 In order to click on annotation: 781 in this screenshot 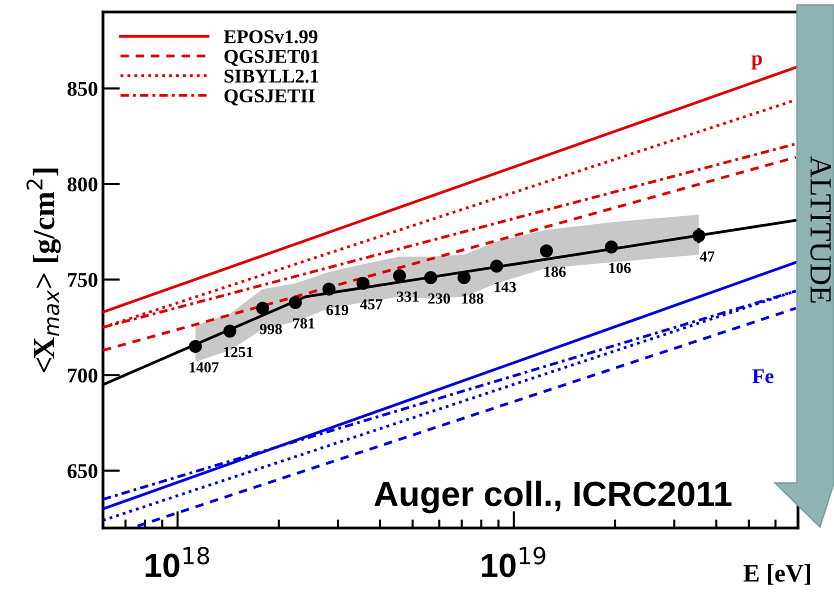, I will do `click(303, 323)`.